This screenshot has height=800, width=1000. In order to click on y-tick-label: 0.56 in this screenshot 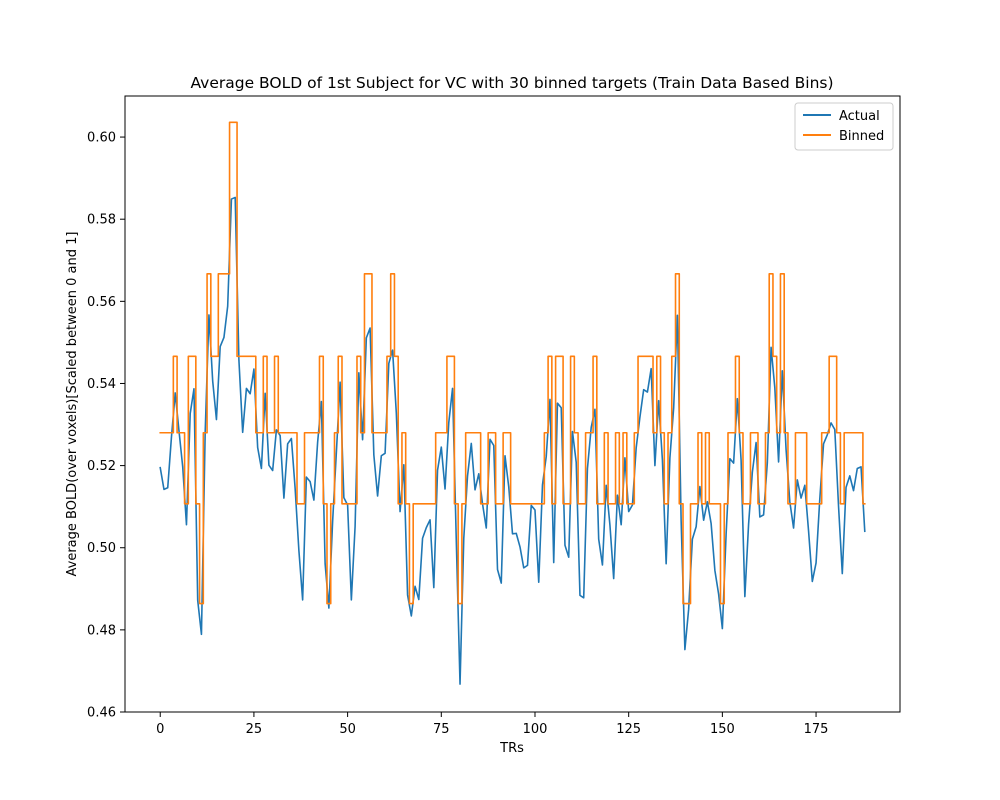, I will do `click(101, 302)`.